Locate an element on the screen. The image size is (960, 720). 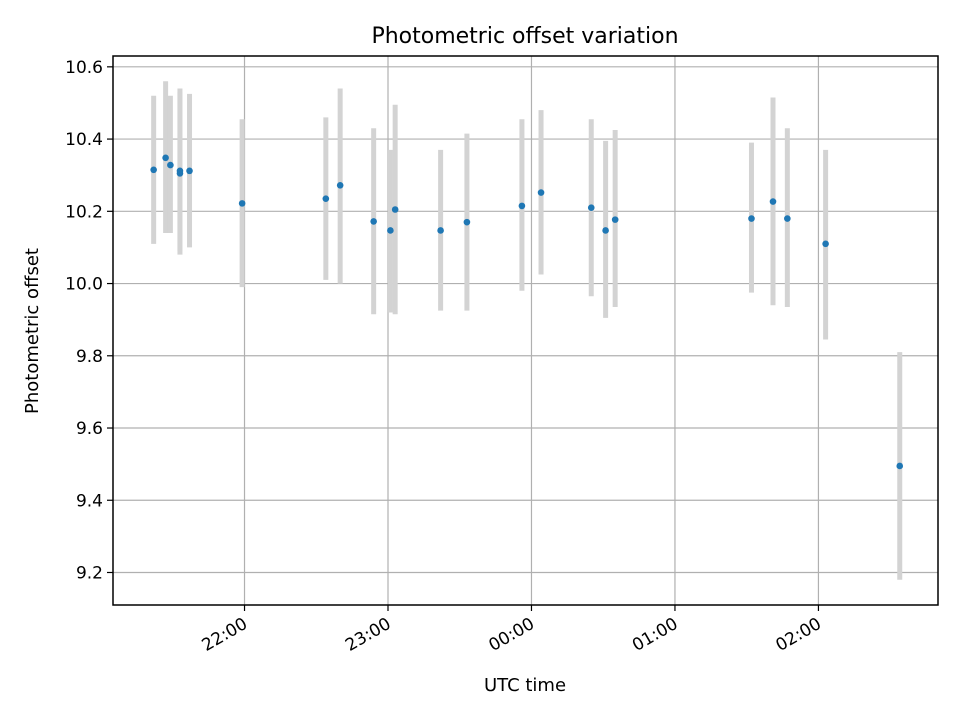
y-tick-label: 9.2 is located at coordinates (89, 573).